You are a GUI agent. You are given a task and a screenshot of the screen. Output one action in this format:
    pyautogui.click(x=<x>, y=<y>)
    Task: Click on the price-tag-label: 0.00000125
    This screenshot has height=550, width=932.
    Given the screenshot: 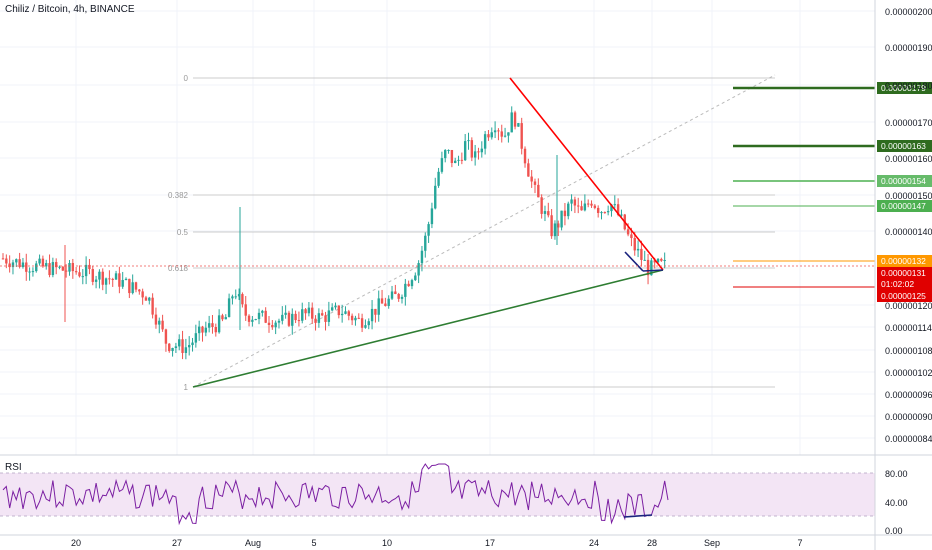 What is the action you would take?
    pyautogui.click(x=903, y=296)
    